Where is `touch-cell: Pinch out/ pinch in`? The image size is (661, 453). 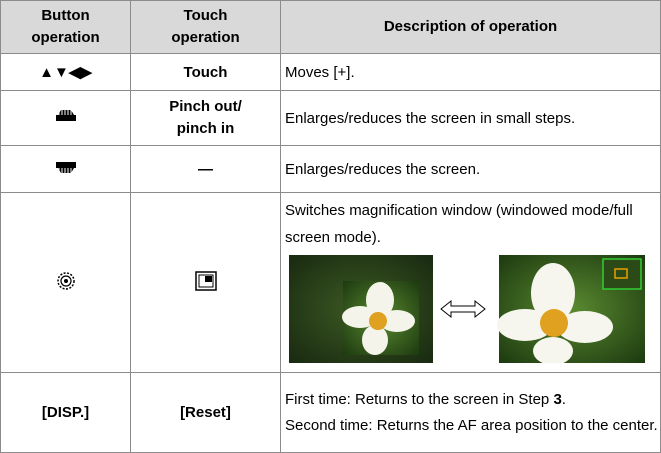 touch-cell: Pinch out/ pinch in is located at coordinates (205, 117).